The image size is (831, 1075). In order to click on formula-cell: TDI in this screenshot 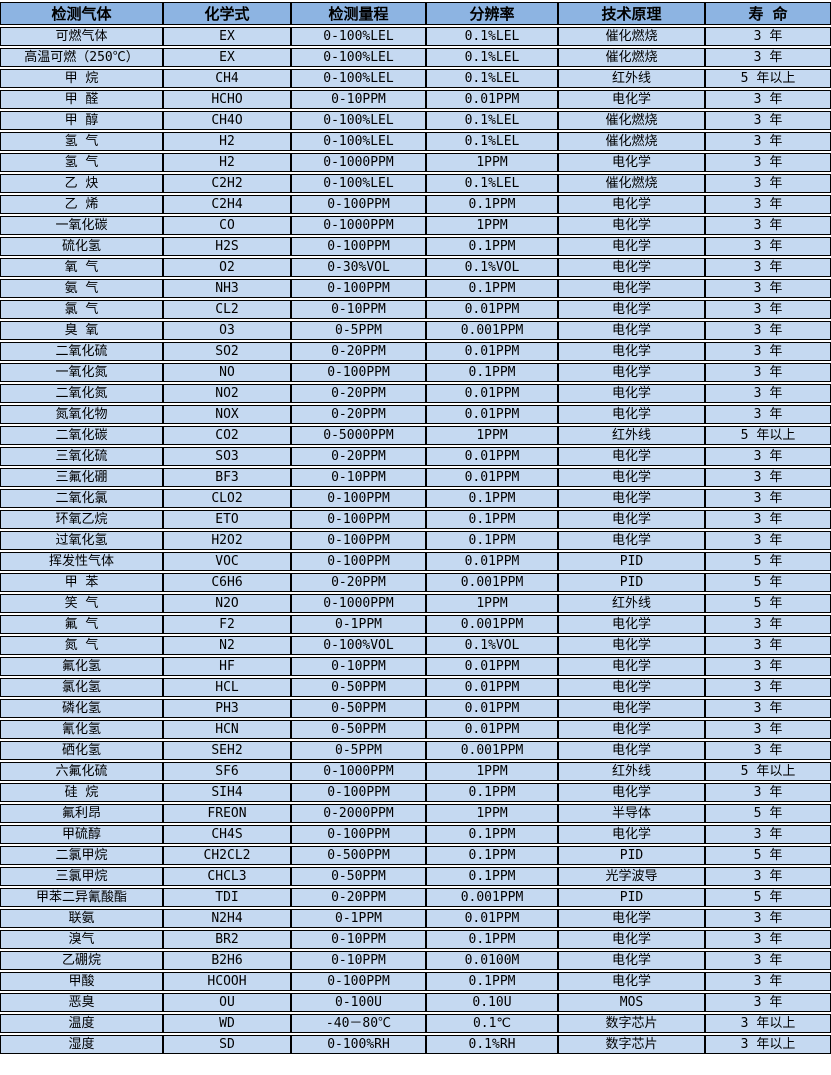, I will do `click(227, 897)`.